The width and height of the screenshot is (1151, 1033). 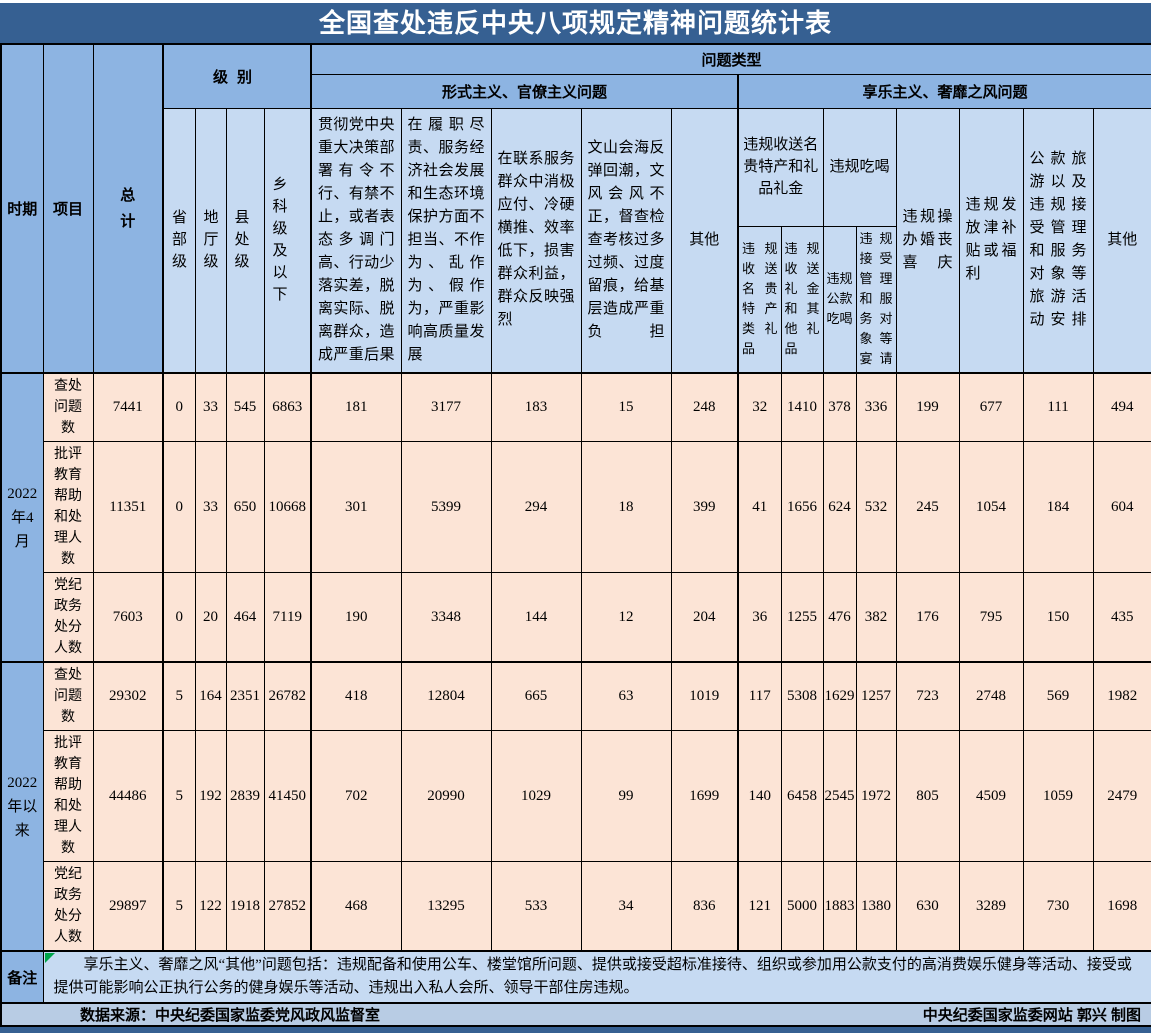 What do you see at coordinates (839, 617) in the screenshot?
I see `data-cell: 476` at bounding box center [839, 617].